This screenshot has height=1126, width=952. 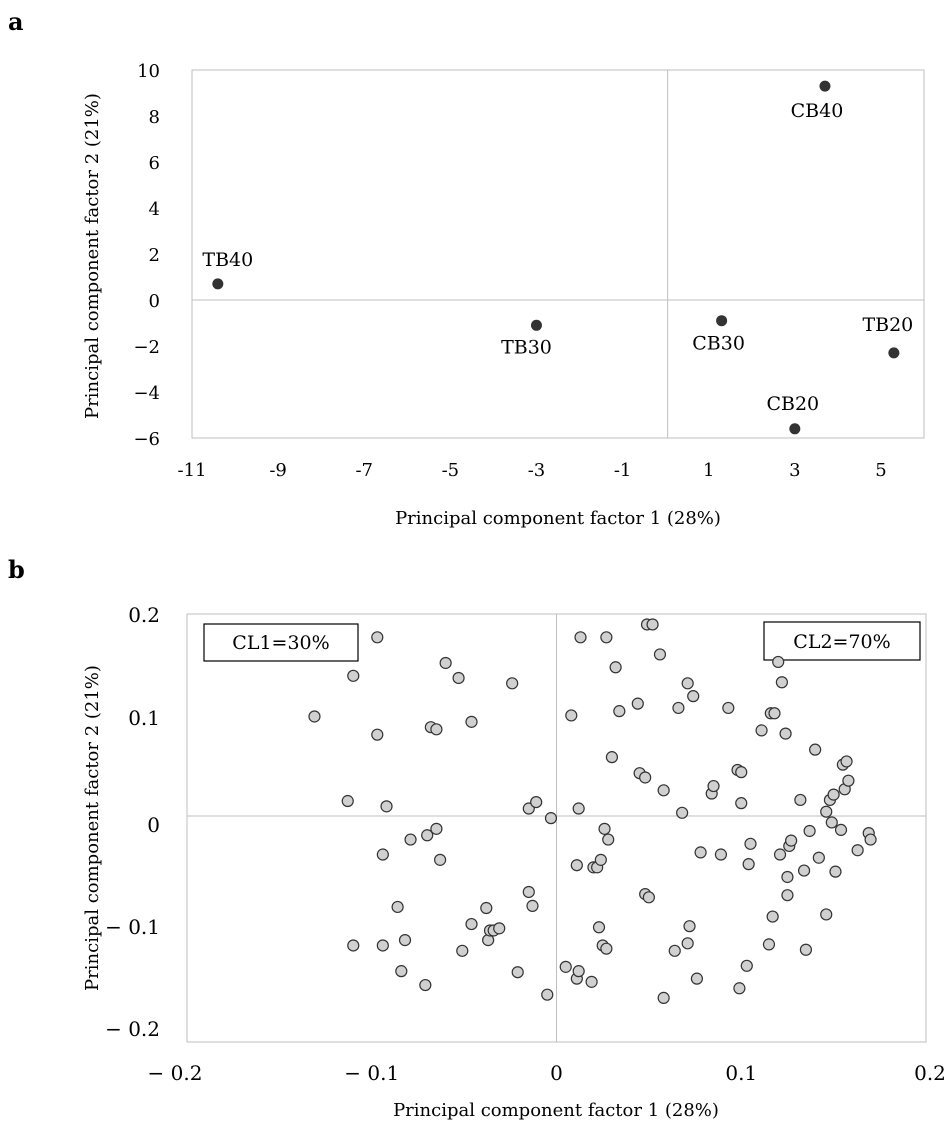 I want to click on cluster-2-box, so click(x=842, y=641).